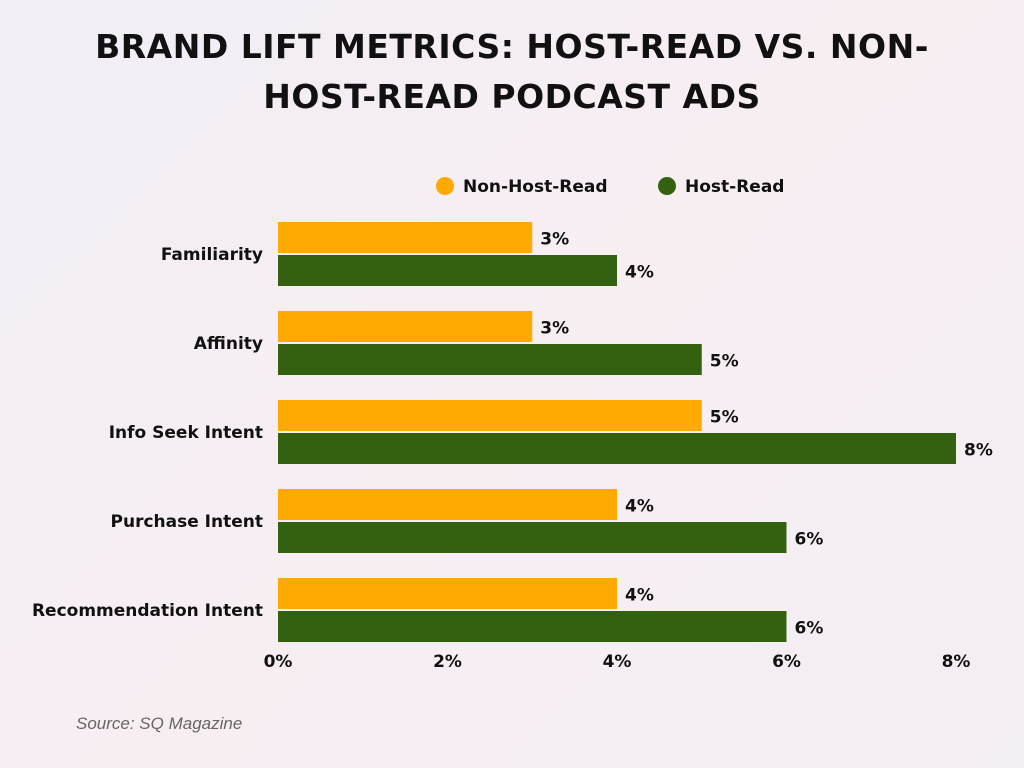  What do you see at coordinates (978, 451) in the screenshot?
I see `data-label: 8%` at bounding box center [978, 451].